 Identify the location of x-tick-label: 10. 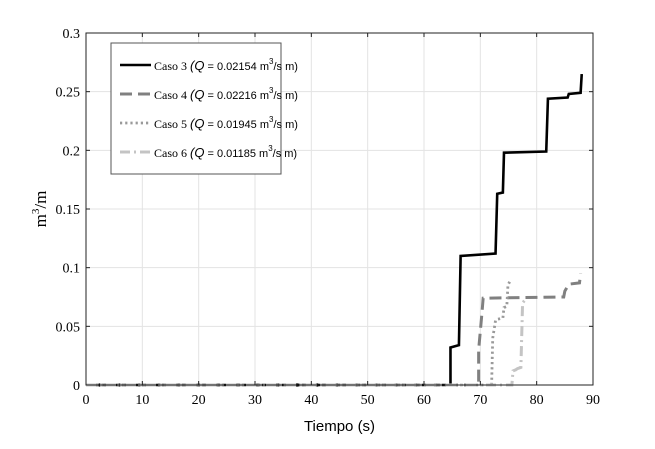
(142, 400).